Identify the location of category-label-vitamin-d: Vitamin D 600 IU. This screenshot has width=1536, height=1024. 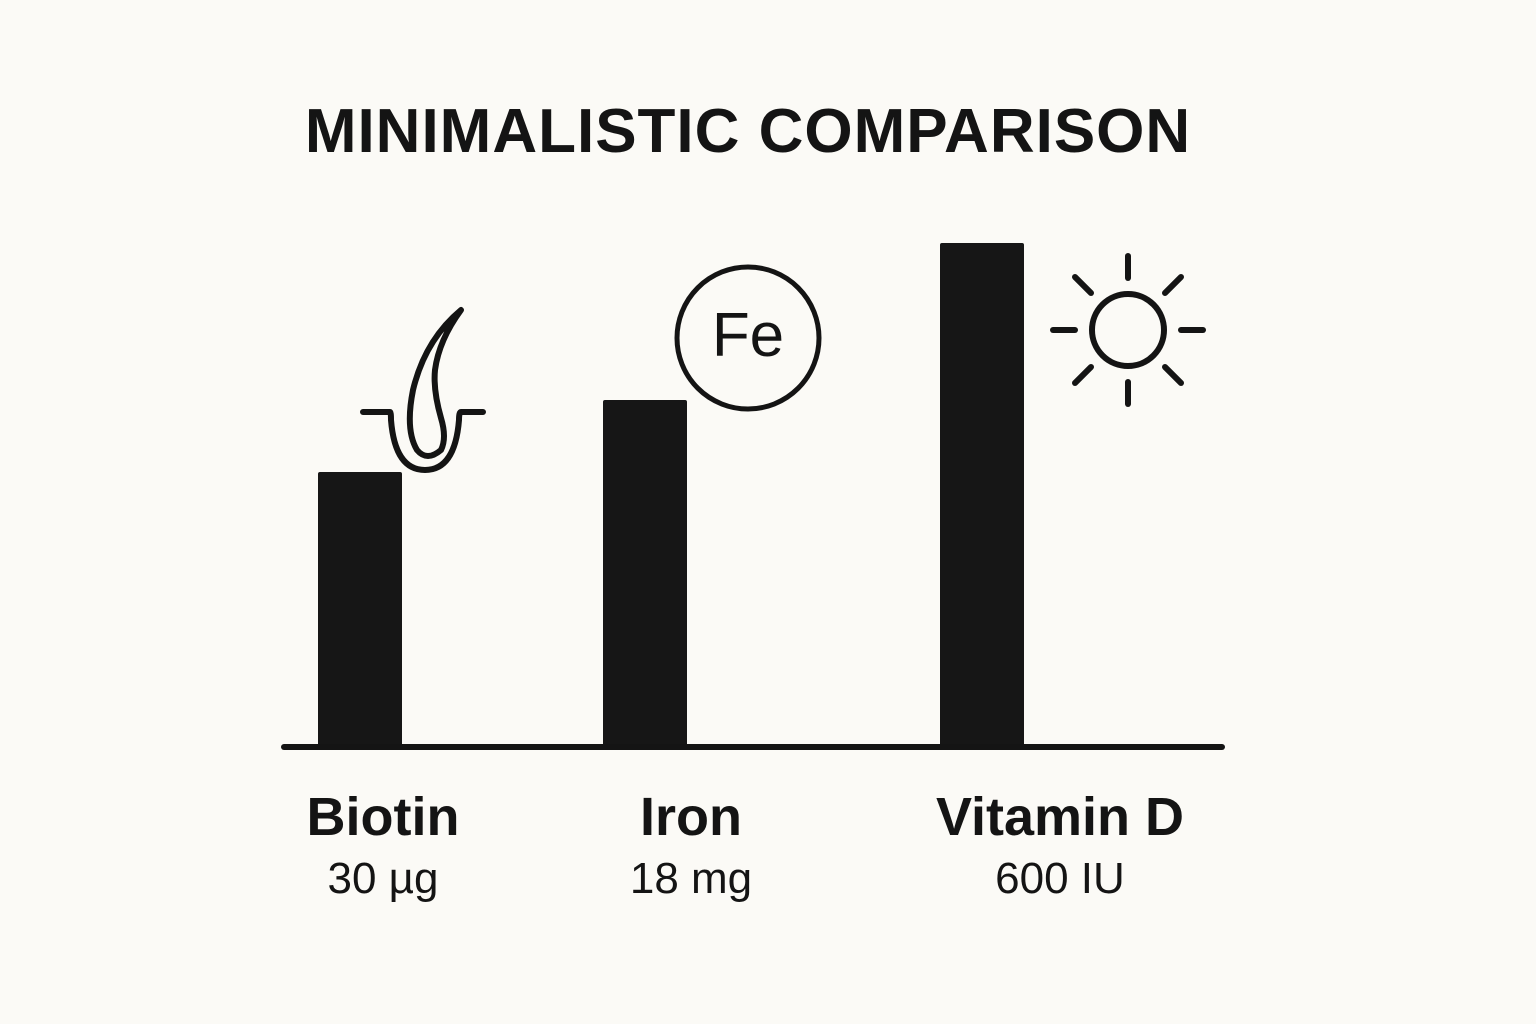
(1060, 845).